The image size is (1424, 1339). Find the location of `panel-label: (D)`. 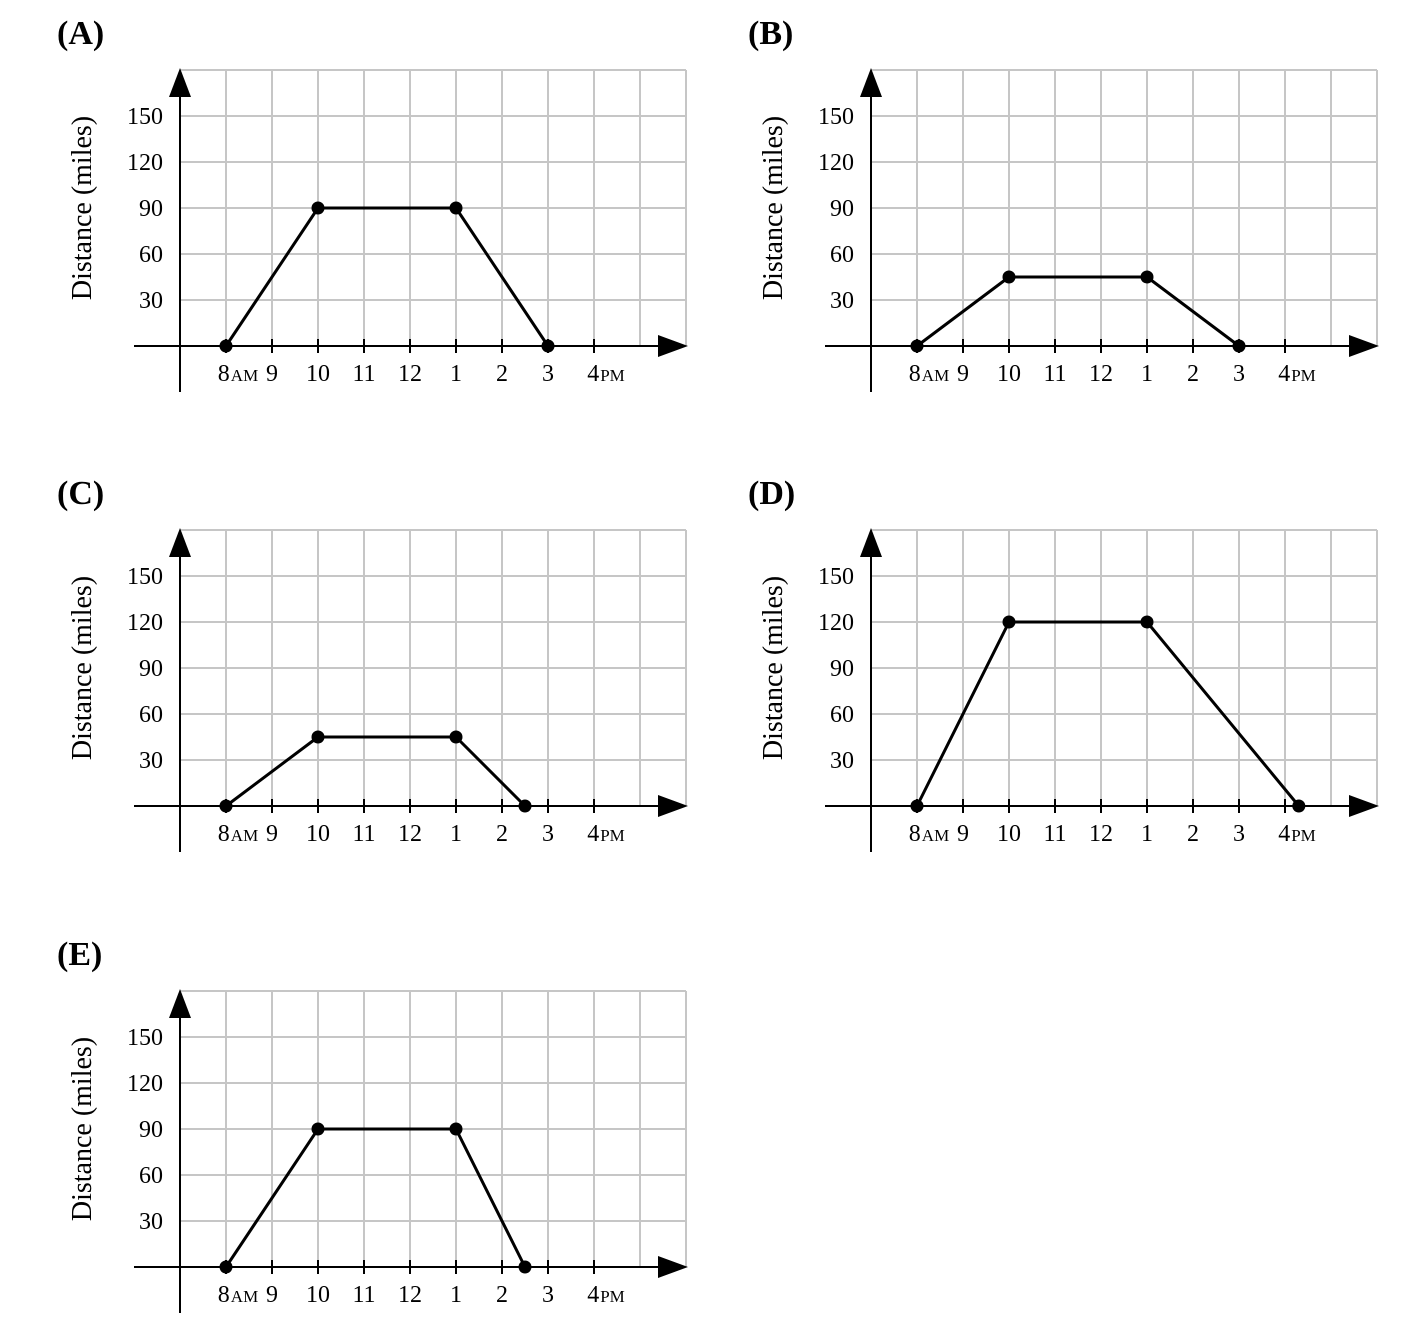

panel-label: (D) is located at coordinates (771, 493).